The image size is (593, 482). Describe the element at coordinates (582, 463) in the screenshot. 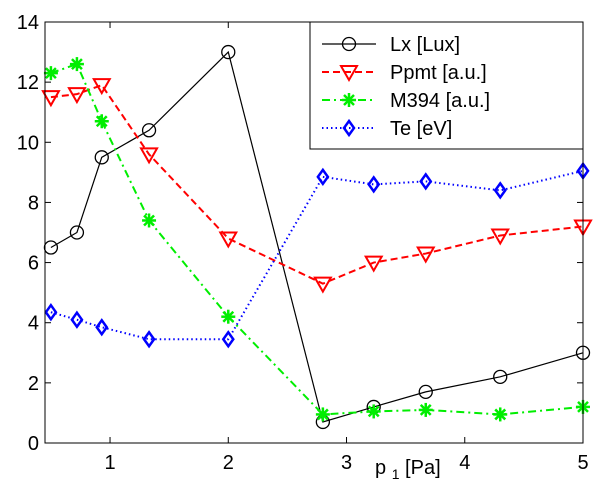

I see `x-tick-label: 5` at that location.